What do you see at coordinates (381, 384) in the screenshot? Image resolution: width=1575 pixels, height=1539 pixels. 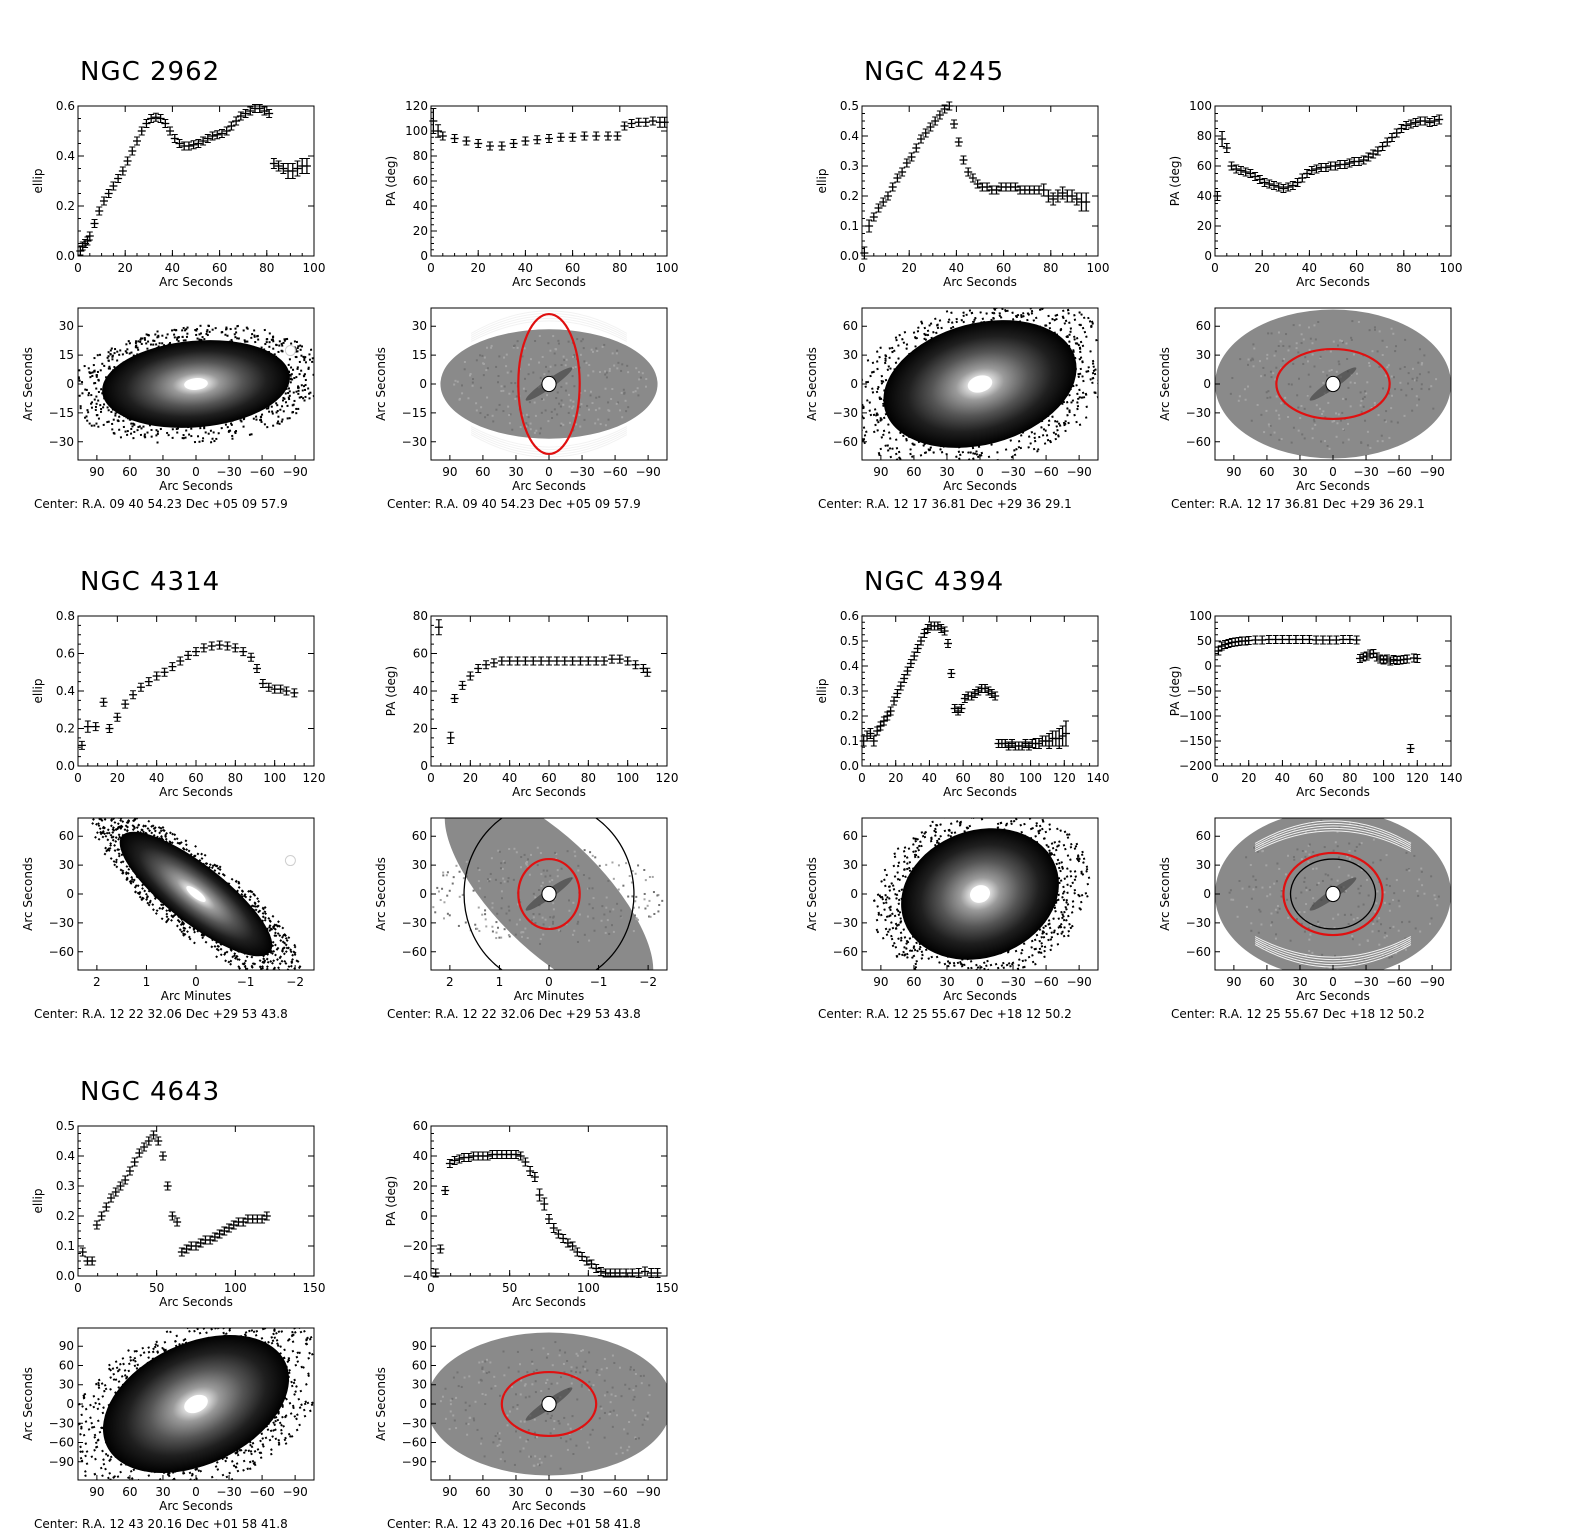 I see `residual-image-ylabel: Arc Seconds` at bounding box center [381, 384].